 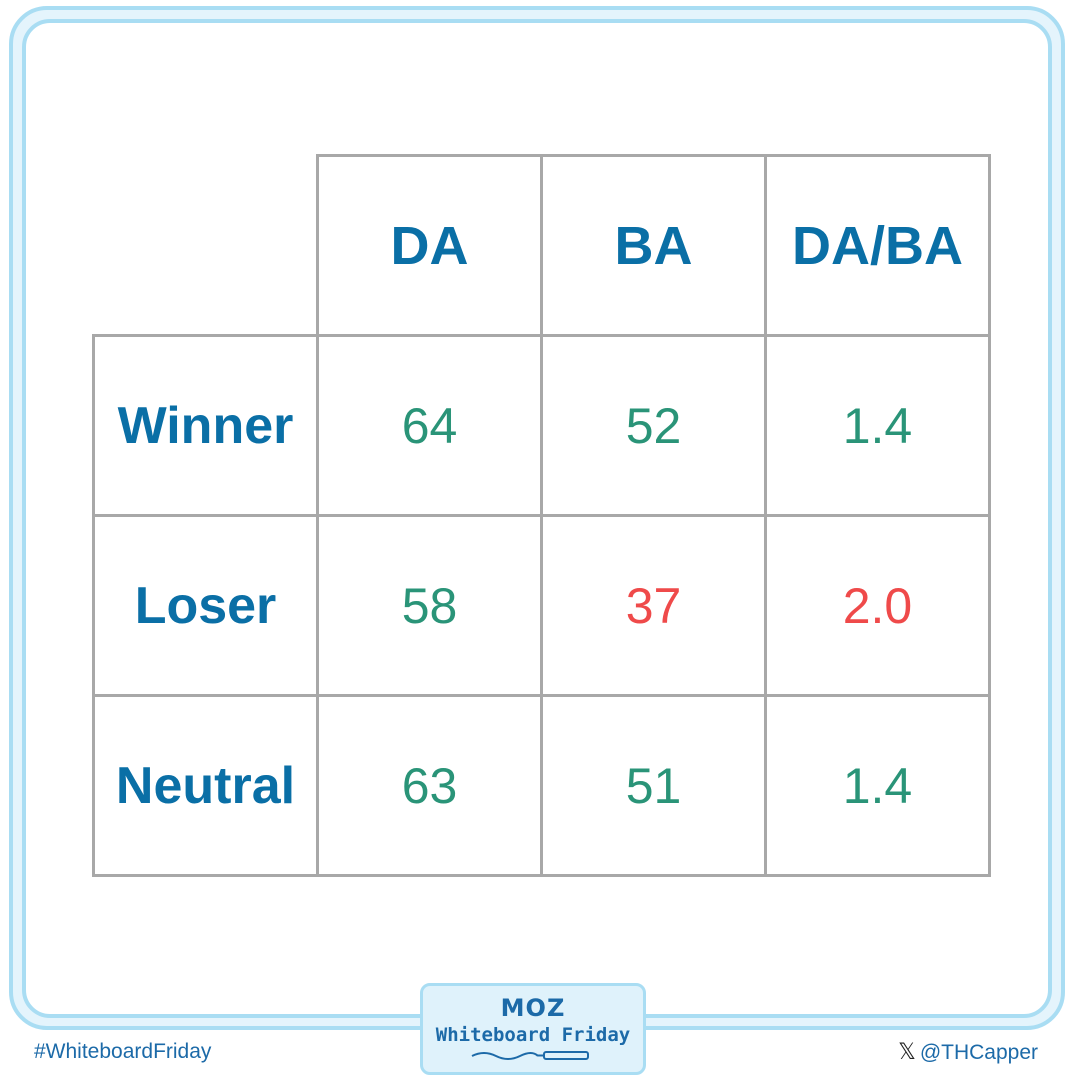 I want to click on table-row: Neutral 63 51 1.4, so click(x=541, y=785).